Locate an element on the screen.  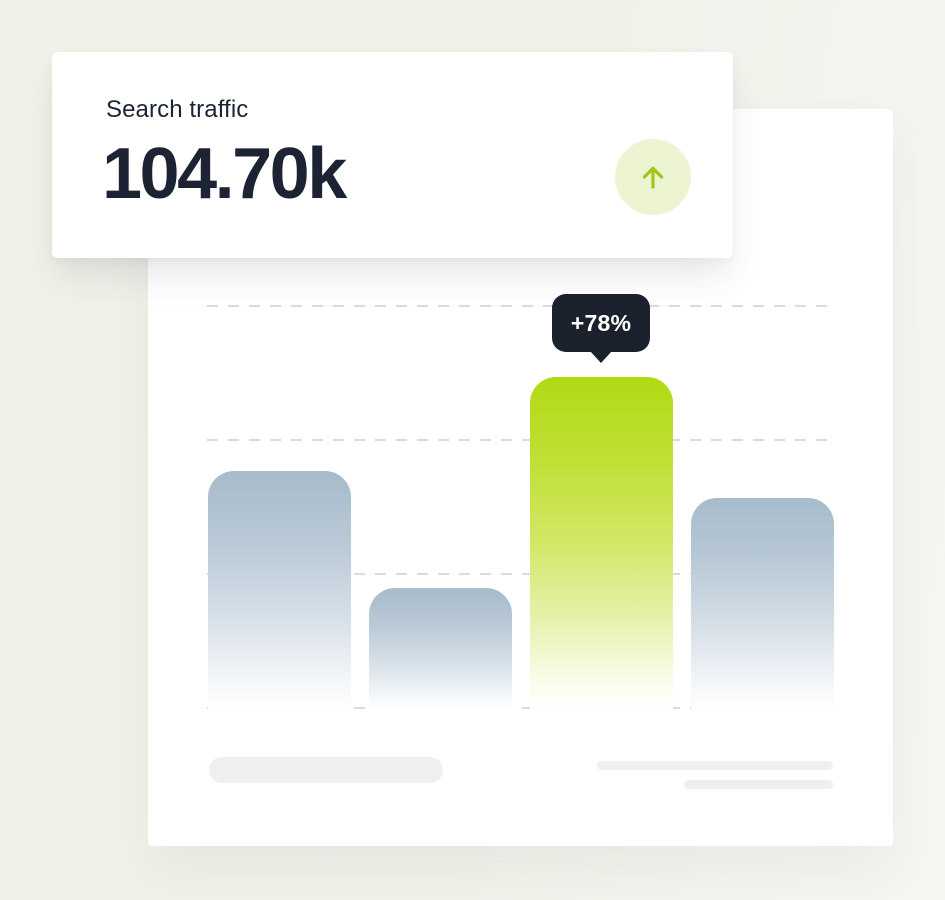
trend-up-button is located at coordinates (653, 177).